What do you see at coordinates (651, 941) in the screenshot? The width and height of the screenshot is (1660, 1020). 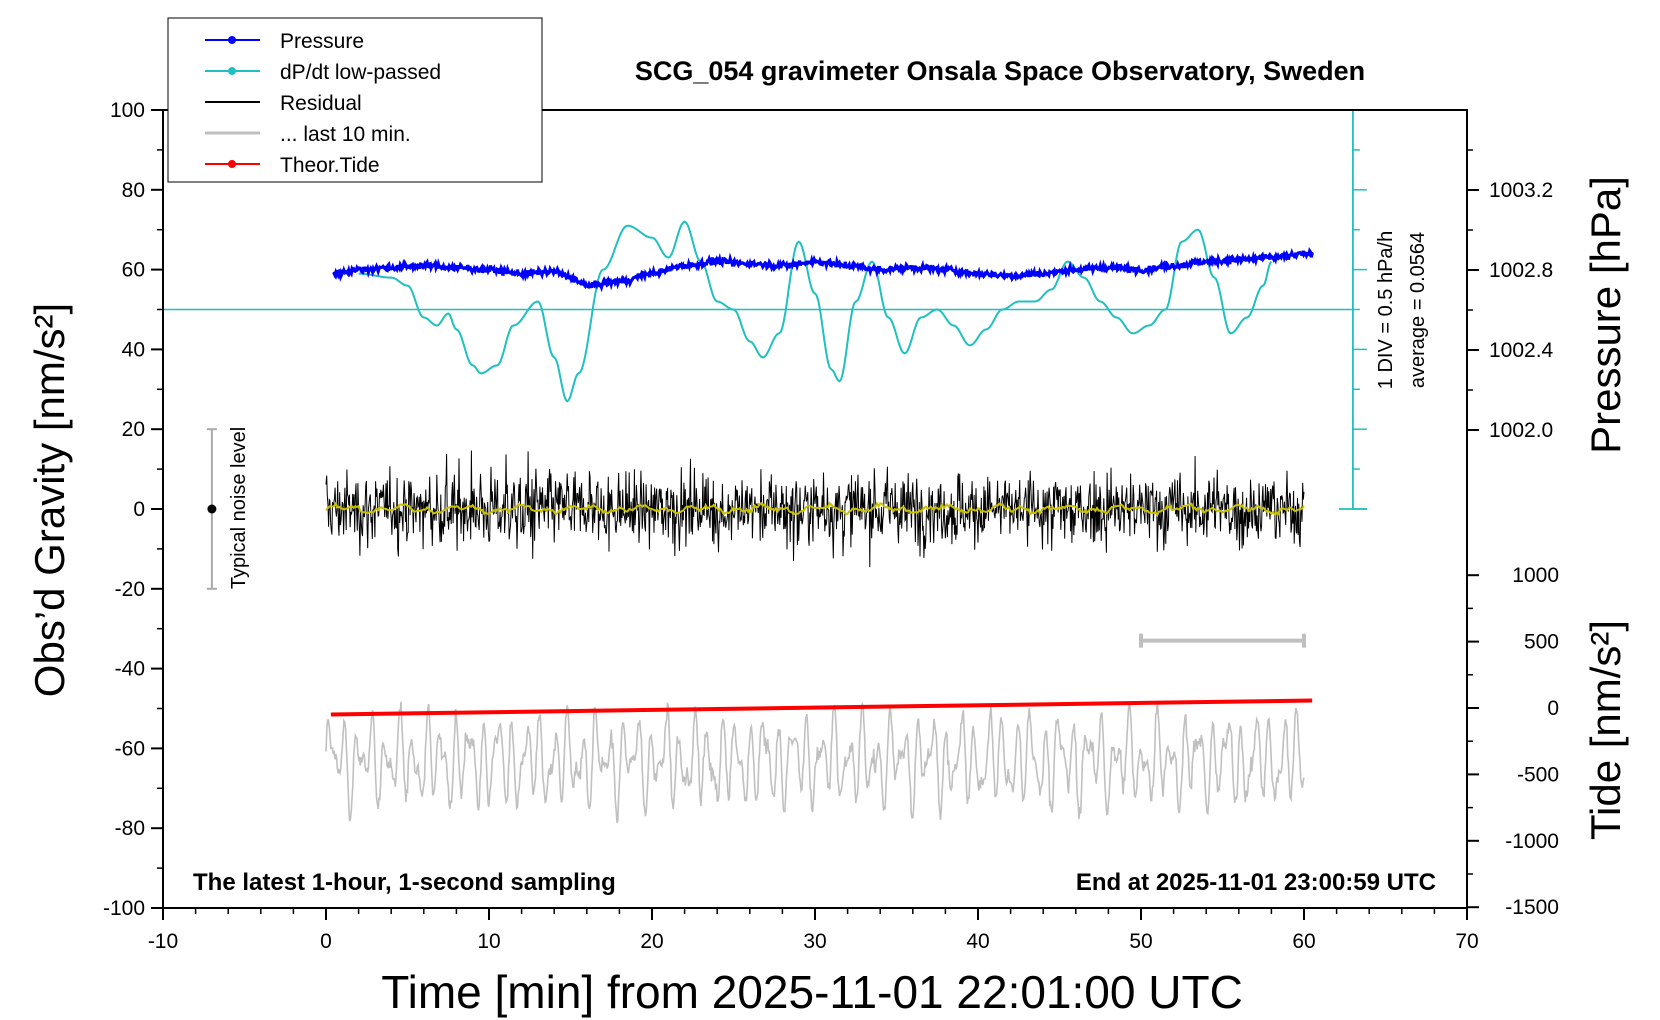 I see `x-tick-label: 20` at bounding box center [651, 941].